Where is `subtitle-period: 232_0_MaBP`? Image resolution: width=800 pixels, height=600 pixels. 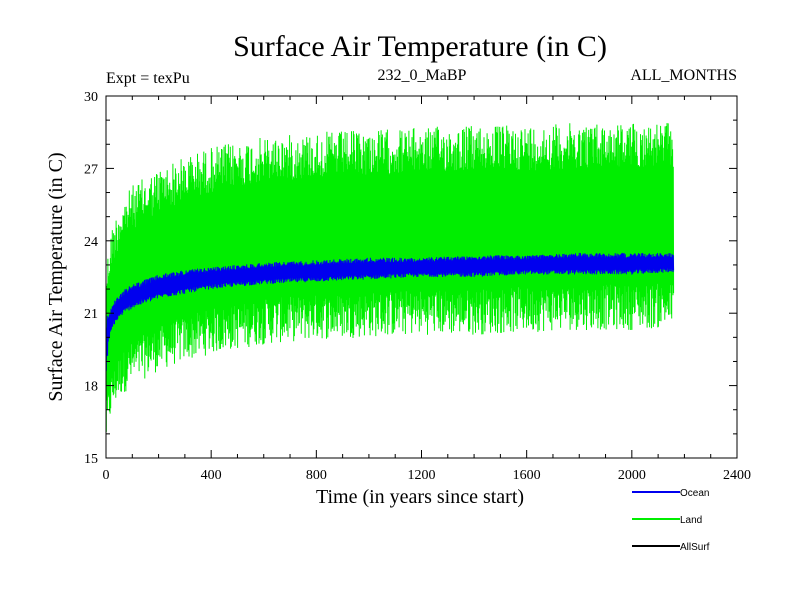 subtitle-period: 232_0_MaBP is located at coordinates (422, 75).